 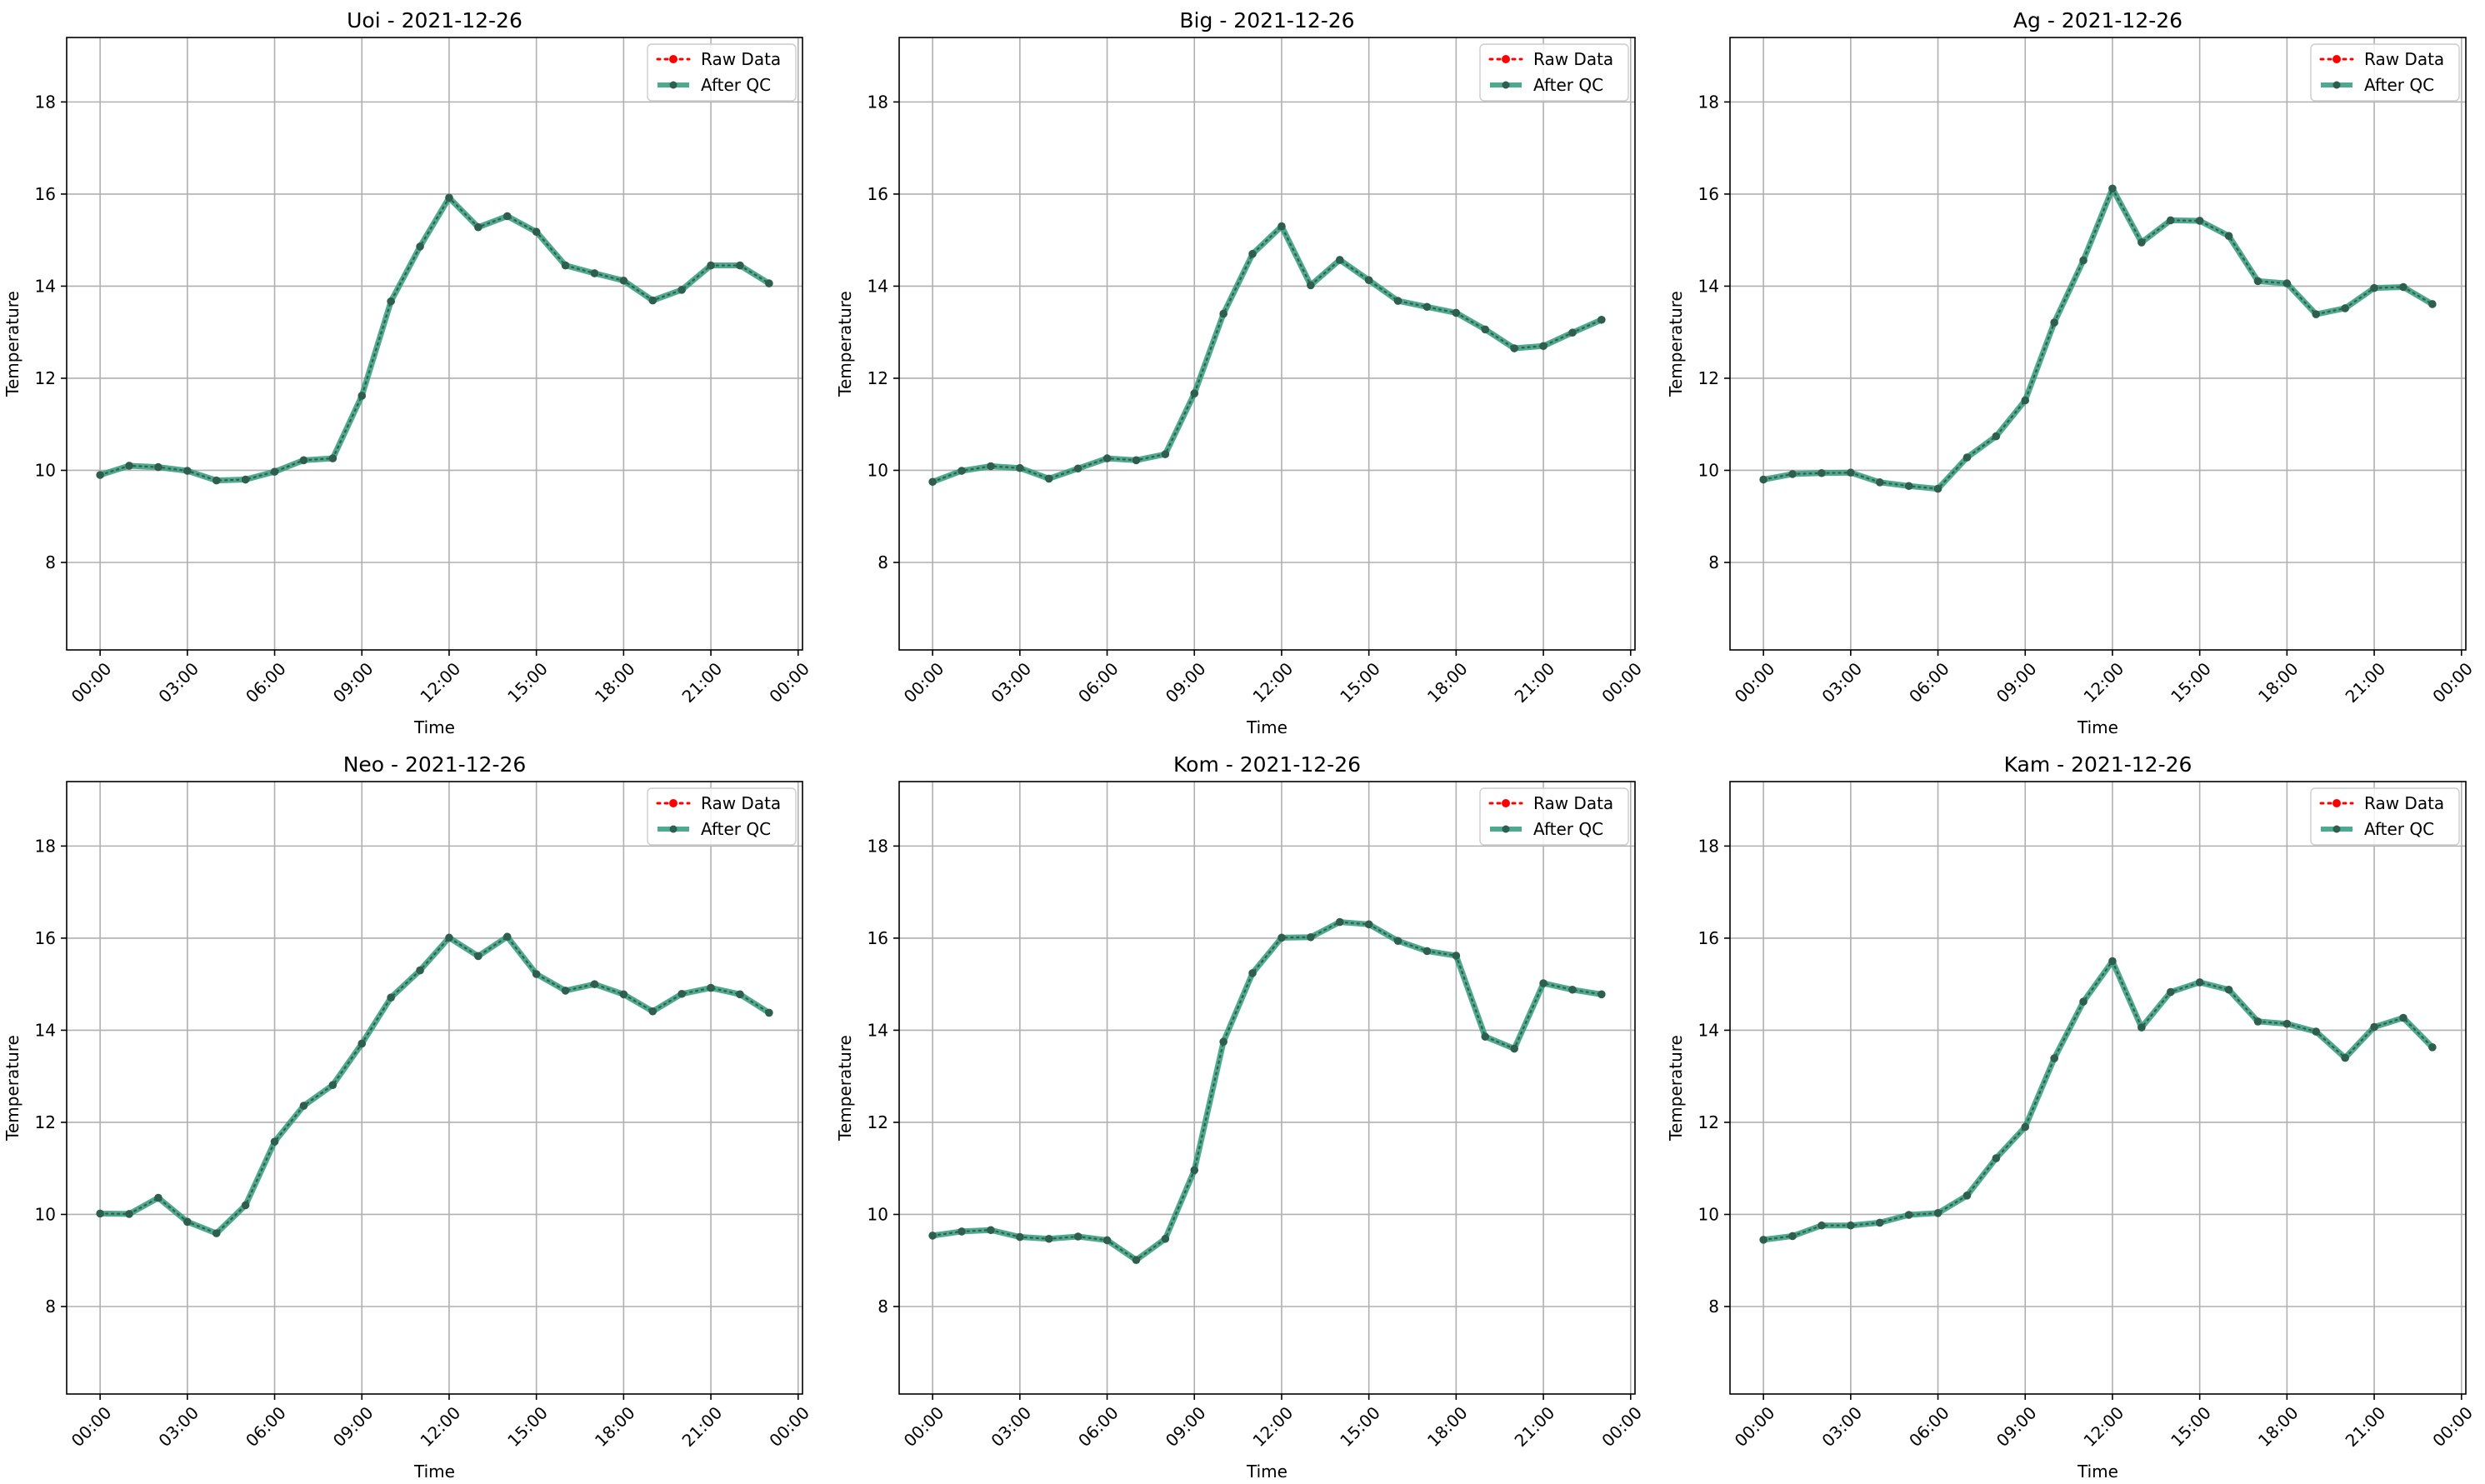 What do you see at coordinates (1098, 682) in the screenshot?
I see `x-tick-label: 06:00` at bounding box center [1098, 682].